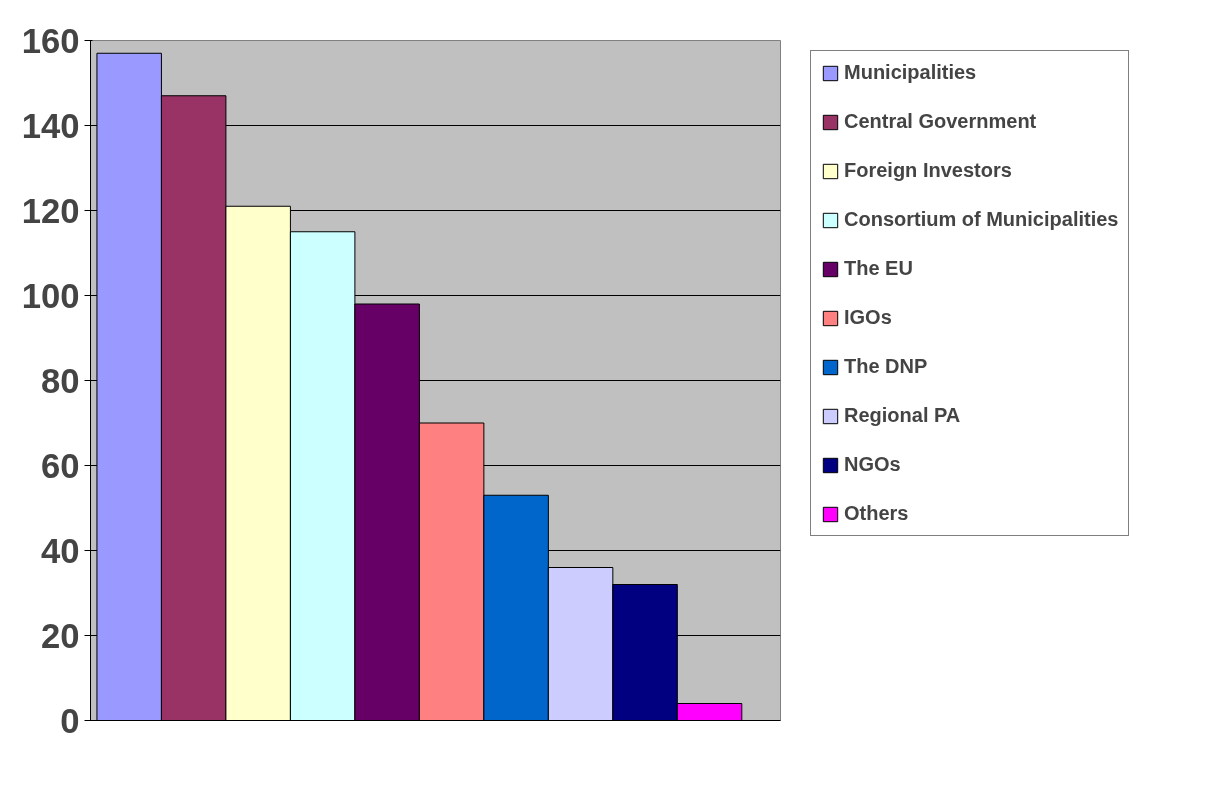 Image resolution: width=1231 pixels, height=791 pixels. I want to click on legend-label: The EU, so click(878, 268).